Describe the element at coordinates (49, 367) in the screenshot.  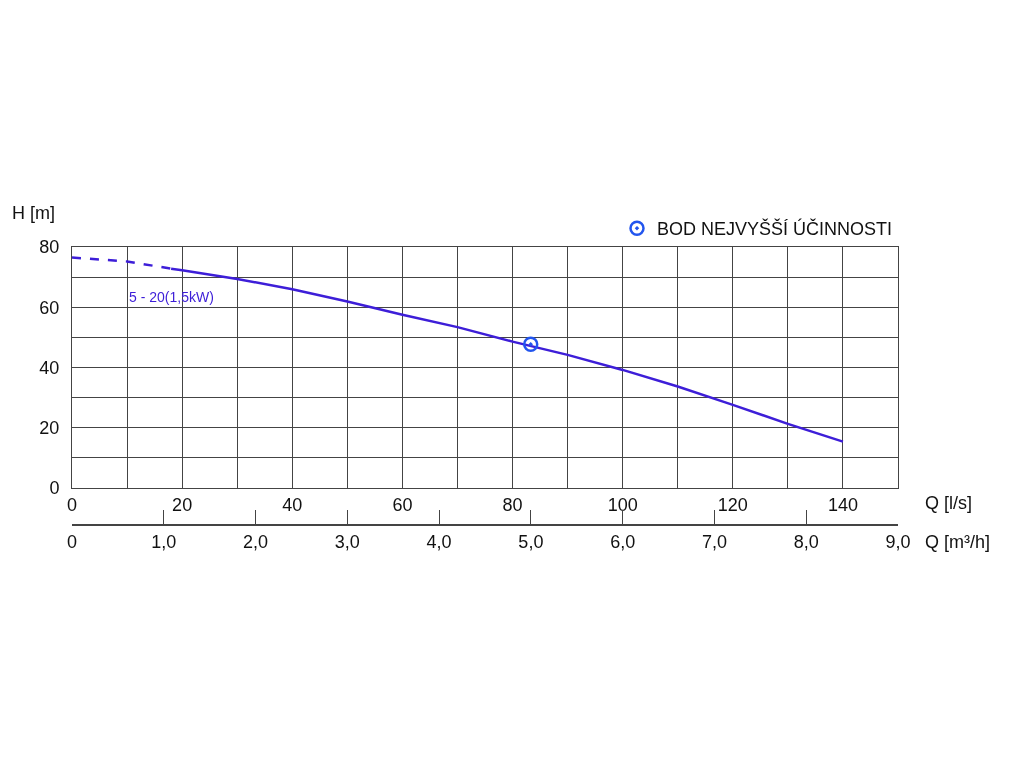
I see `y-tick-label: 40` at that location.